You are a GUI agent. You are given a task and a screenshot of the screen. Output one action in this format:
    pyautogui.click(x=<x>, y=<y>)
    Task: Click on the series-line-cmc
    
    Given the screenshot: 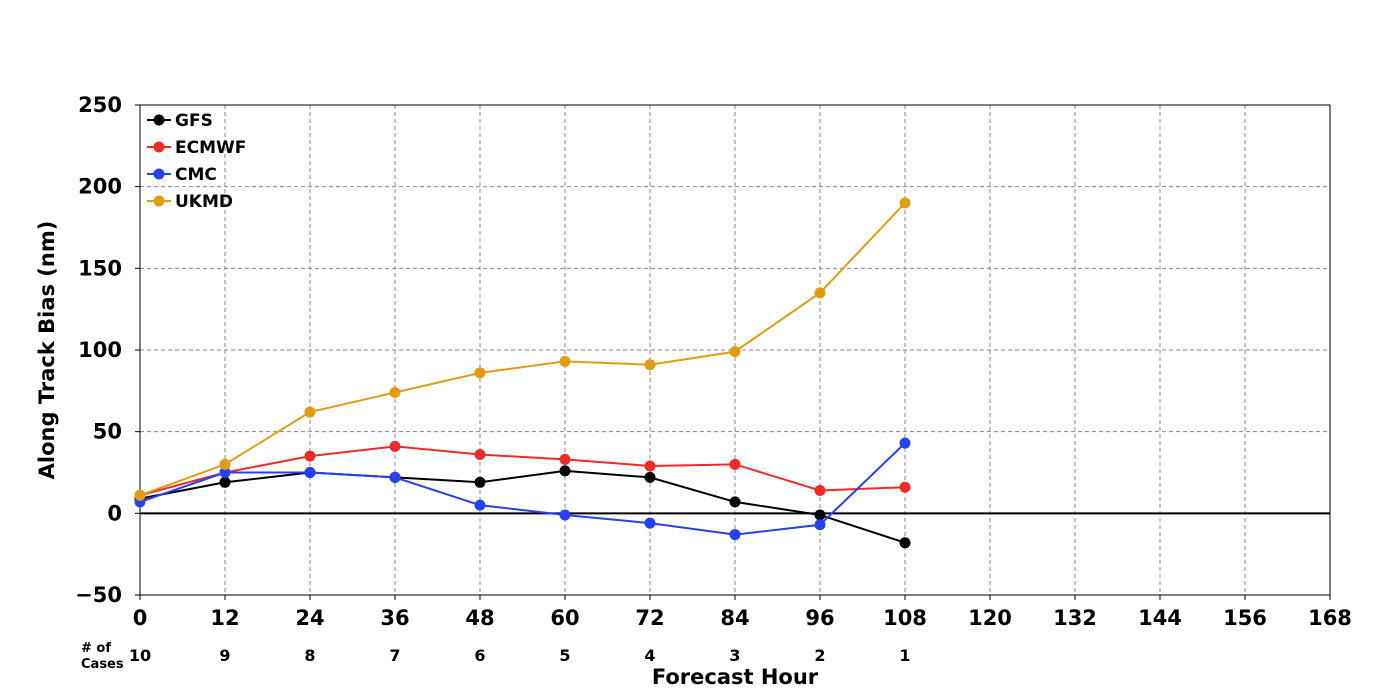 What is the action you would take?
    pyautogui.click(x=522, y=489)
    